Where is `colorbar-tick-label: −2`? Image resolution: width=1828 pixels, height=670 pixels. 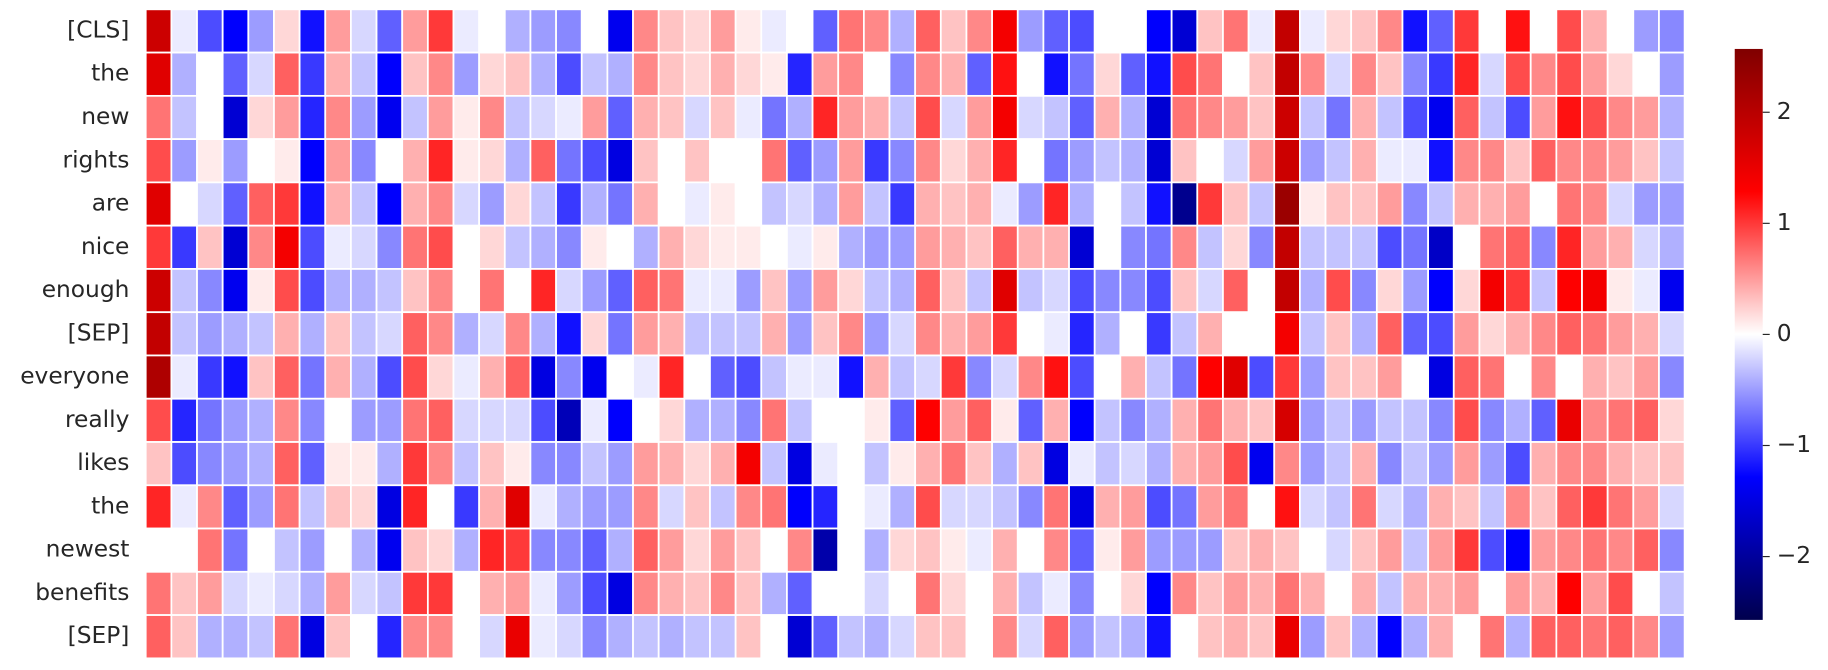 colorbar-tick-label: −2 is located at coordinates (1794, 555).